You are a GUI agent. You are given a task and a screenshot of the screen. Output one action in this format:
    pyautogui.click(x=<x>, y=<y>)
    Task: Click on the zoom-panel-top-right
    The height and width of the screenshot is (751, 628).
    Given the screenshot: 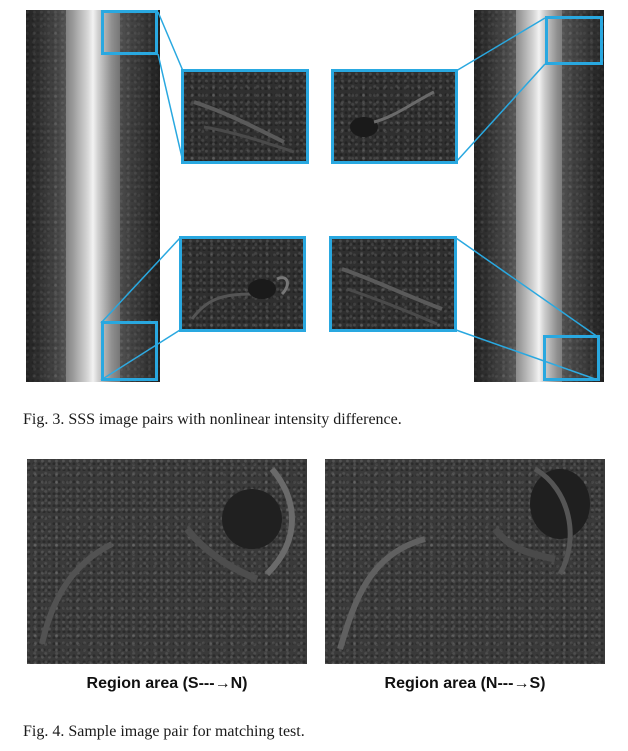 What is the action you would take?
    pyautogui.click(x=394, y=116)
    